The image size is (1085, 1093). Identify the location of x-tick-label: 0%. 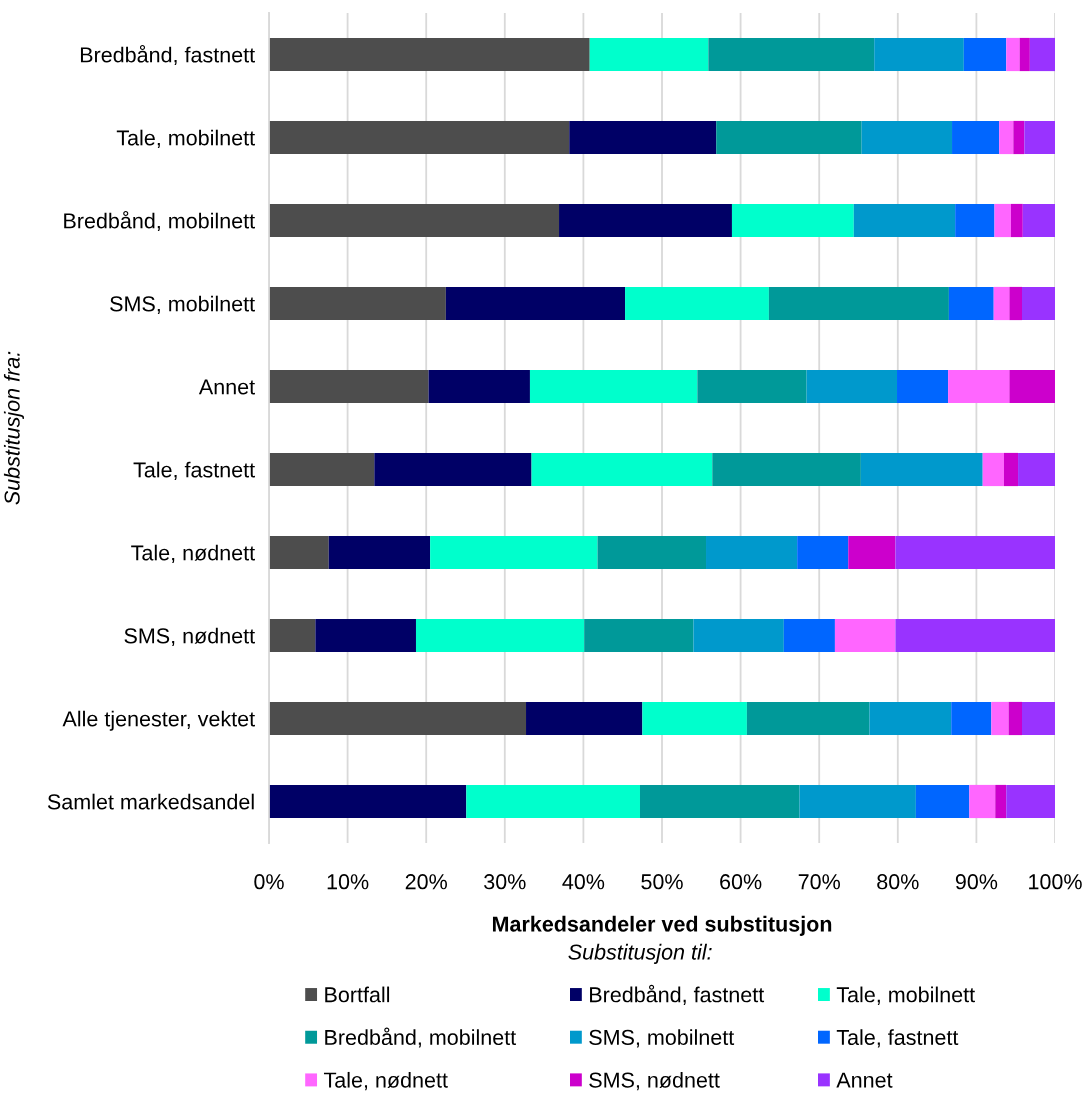
(269, 882).